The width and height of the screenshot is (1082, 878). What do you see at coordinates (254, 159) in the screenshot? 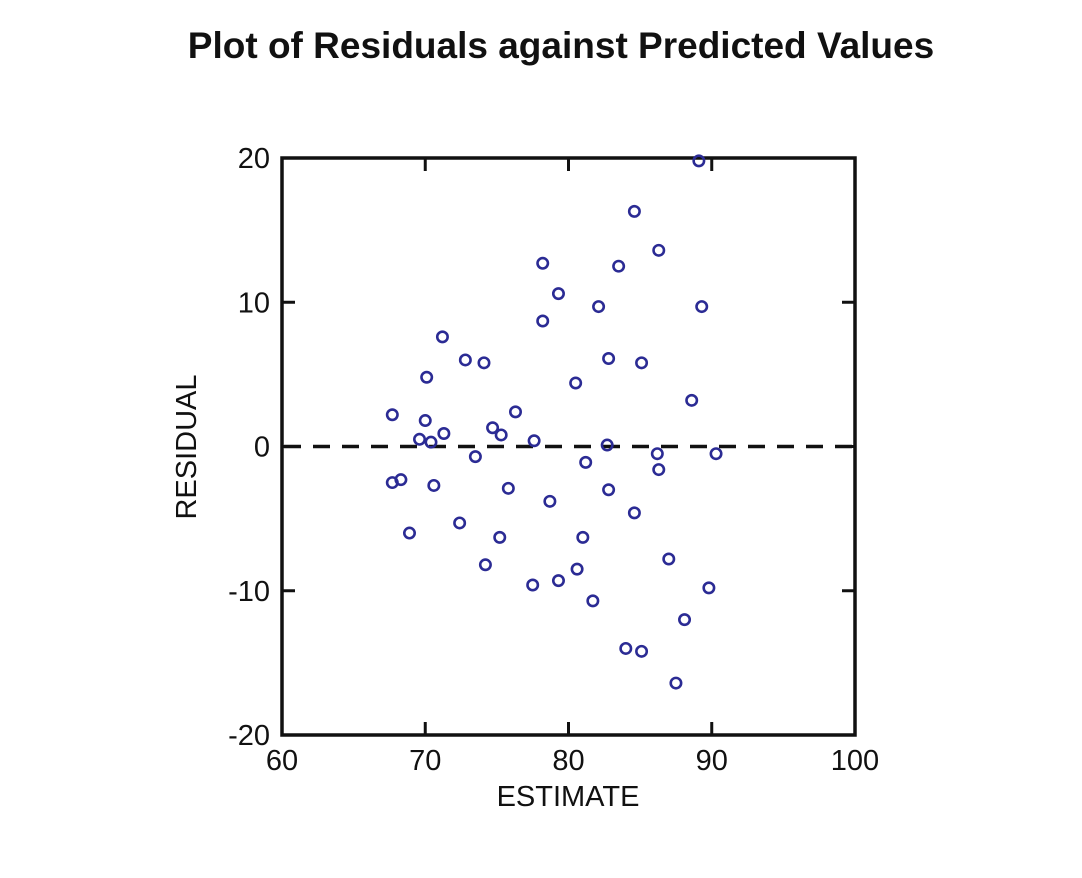
I see `y-tick-label: 20` at bounding box center [254, 159].